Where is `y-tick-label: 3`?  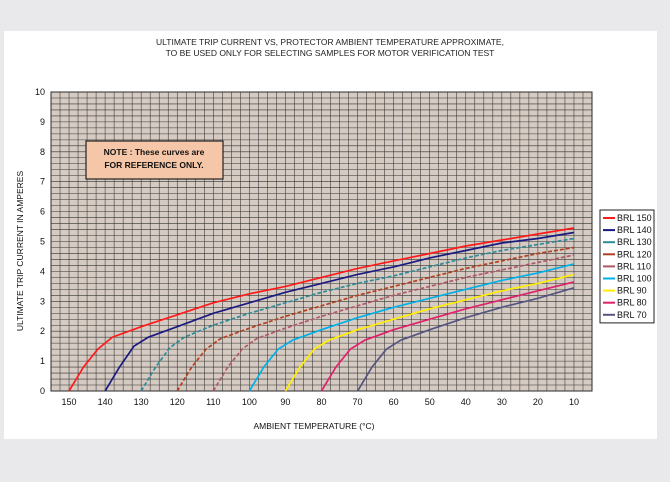 y-tick-label: 3 is located at coordinates (42, 301).